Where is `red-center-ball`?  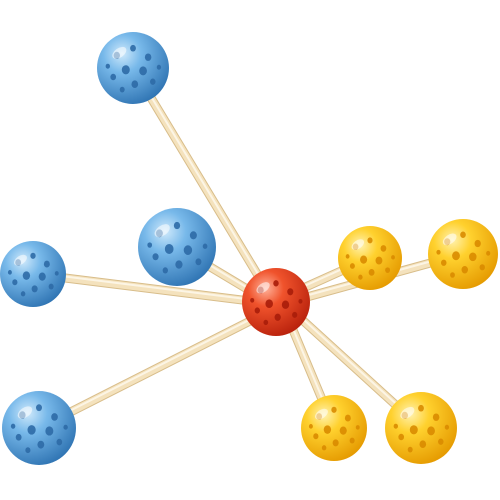
red-center-ball is located at coordinates (276, 302).